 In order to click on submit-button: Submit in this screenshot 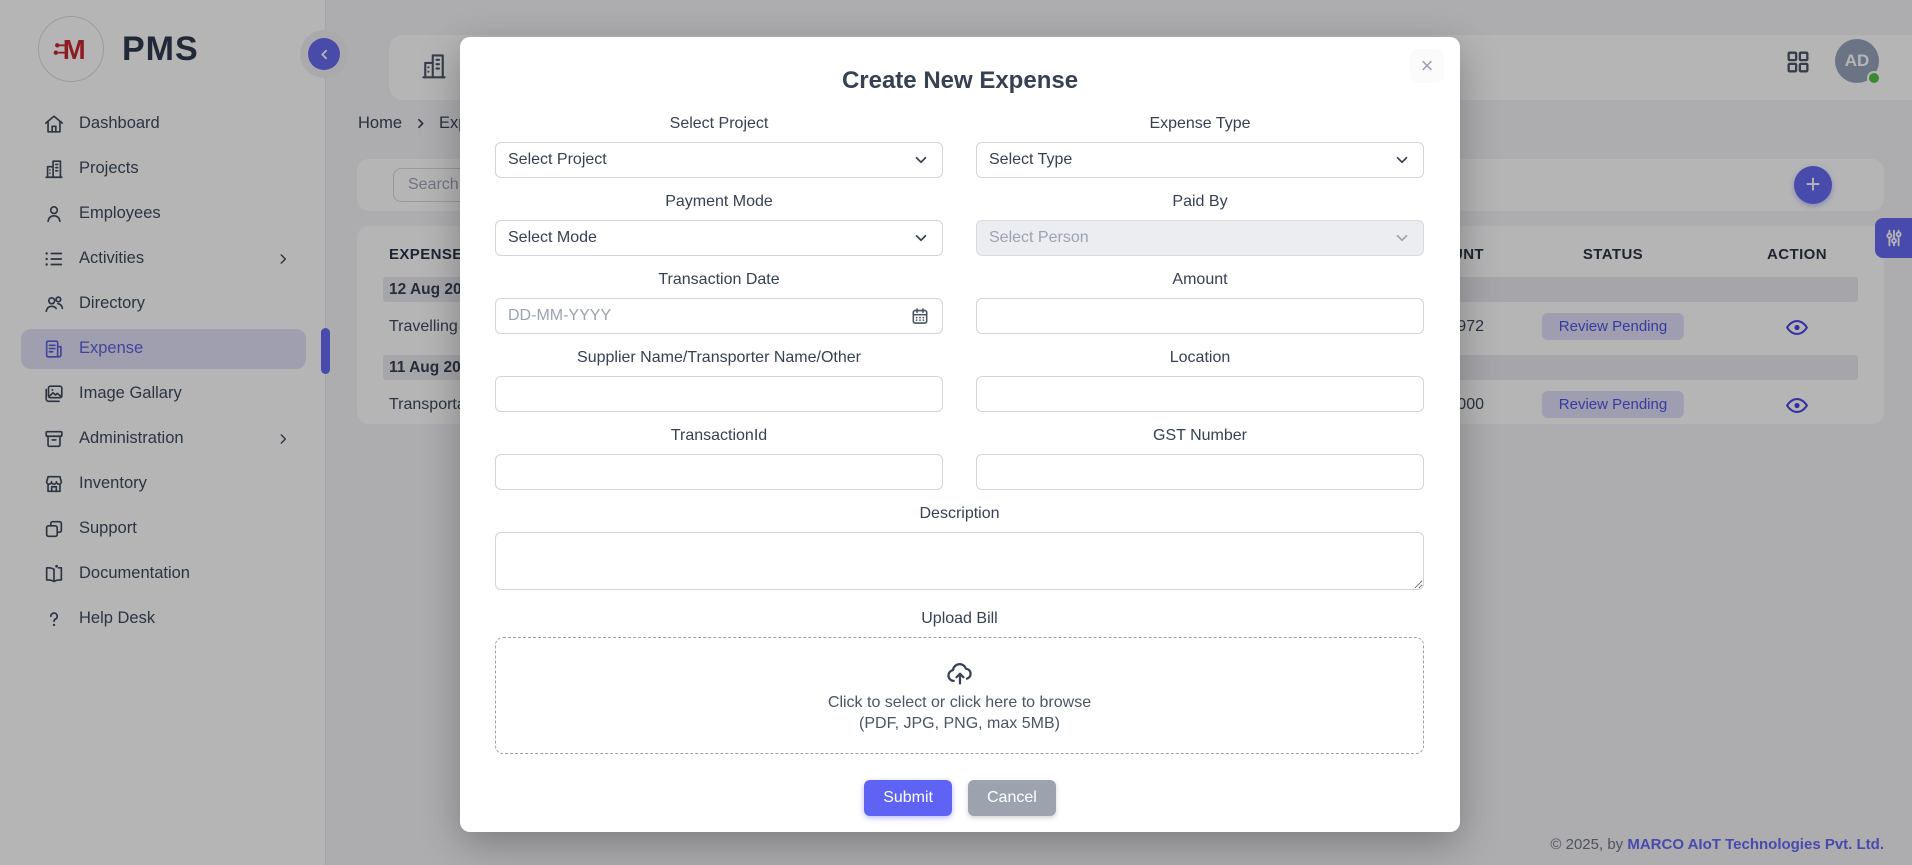, I will do `click(908, 798)`.